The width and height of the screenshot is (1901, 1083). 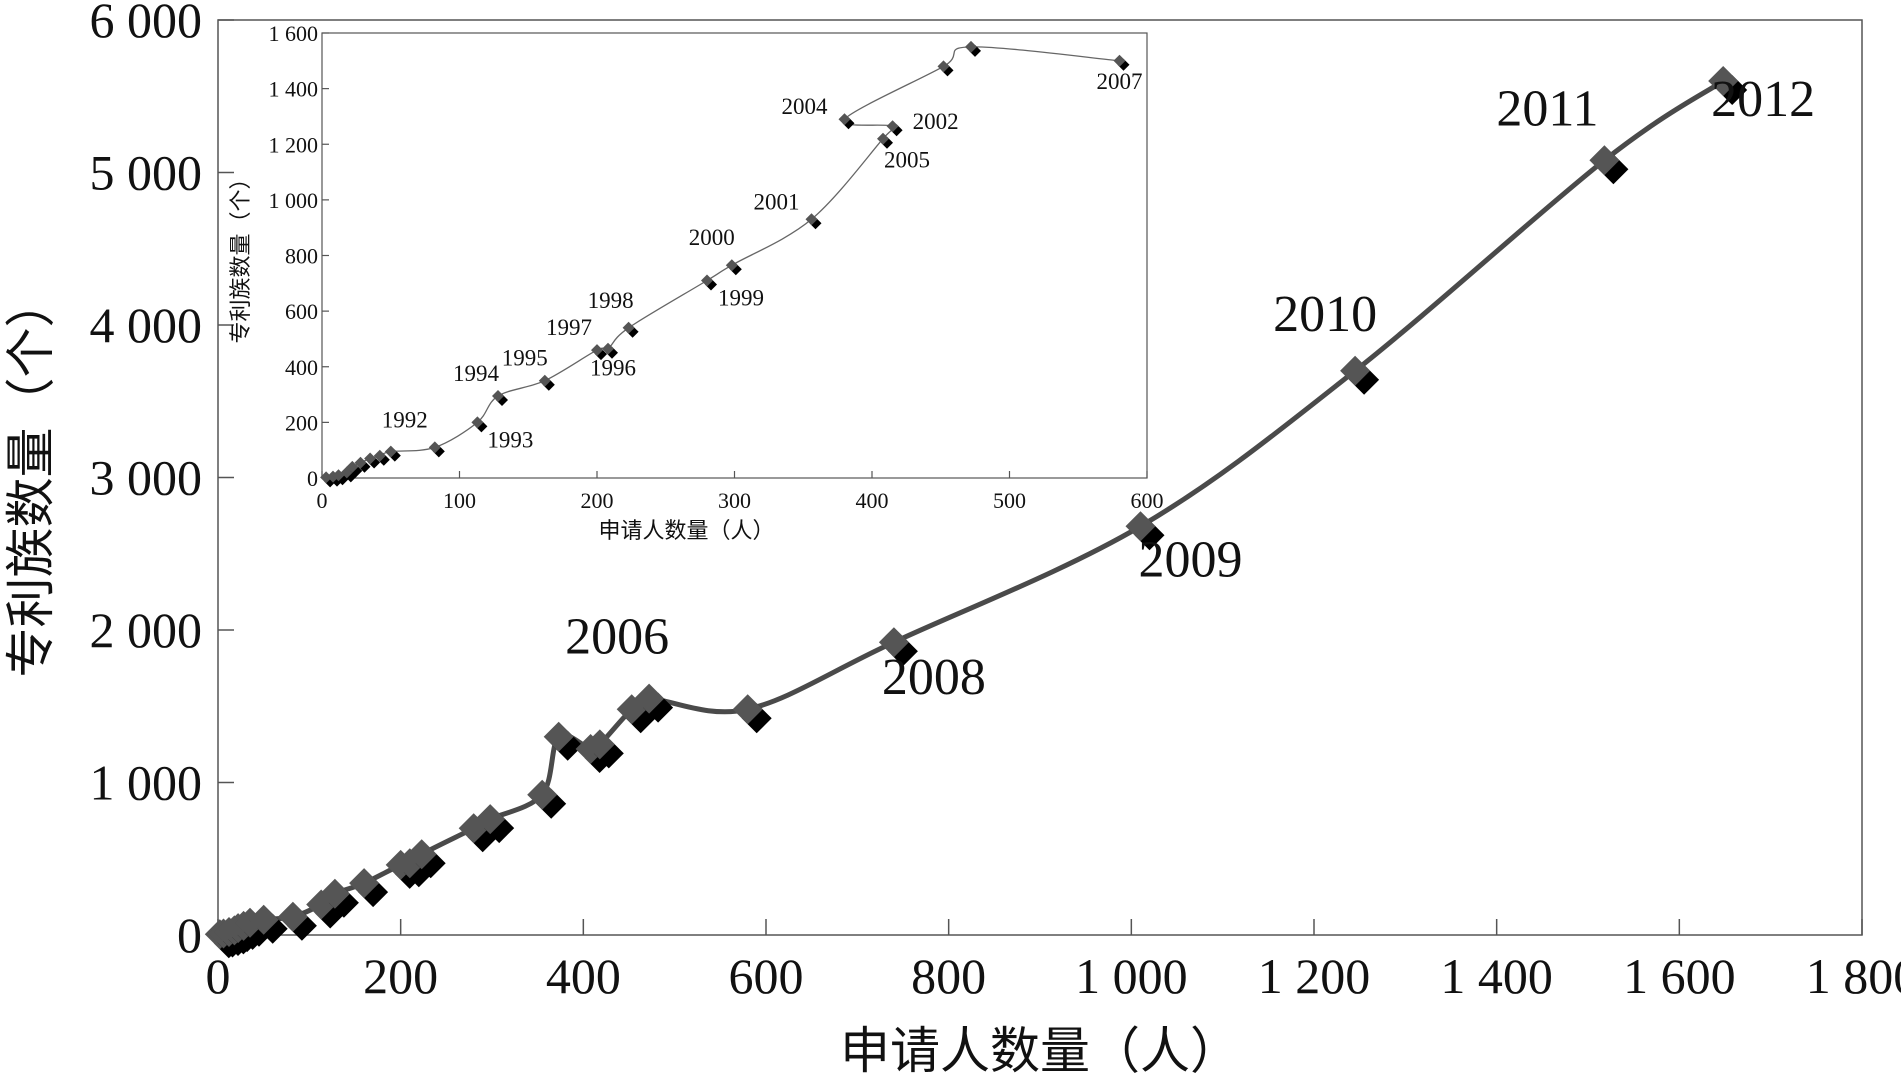 I want to click on main-y-tick-label: 5 000, so click(x=146, y=173).